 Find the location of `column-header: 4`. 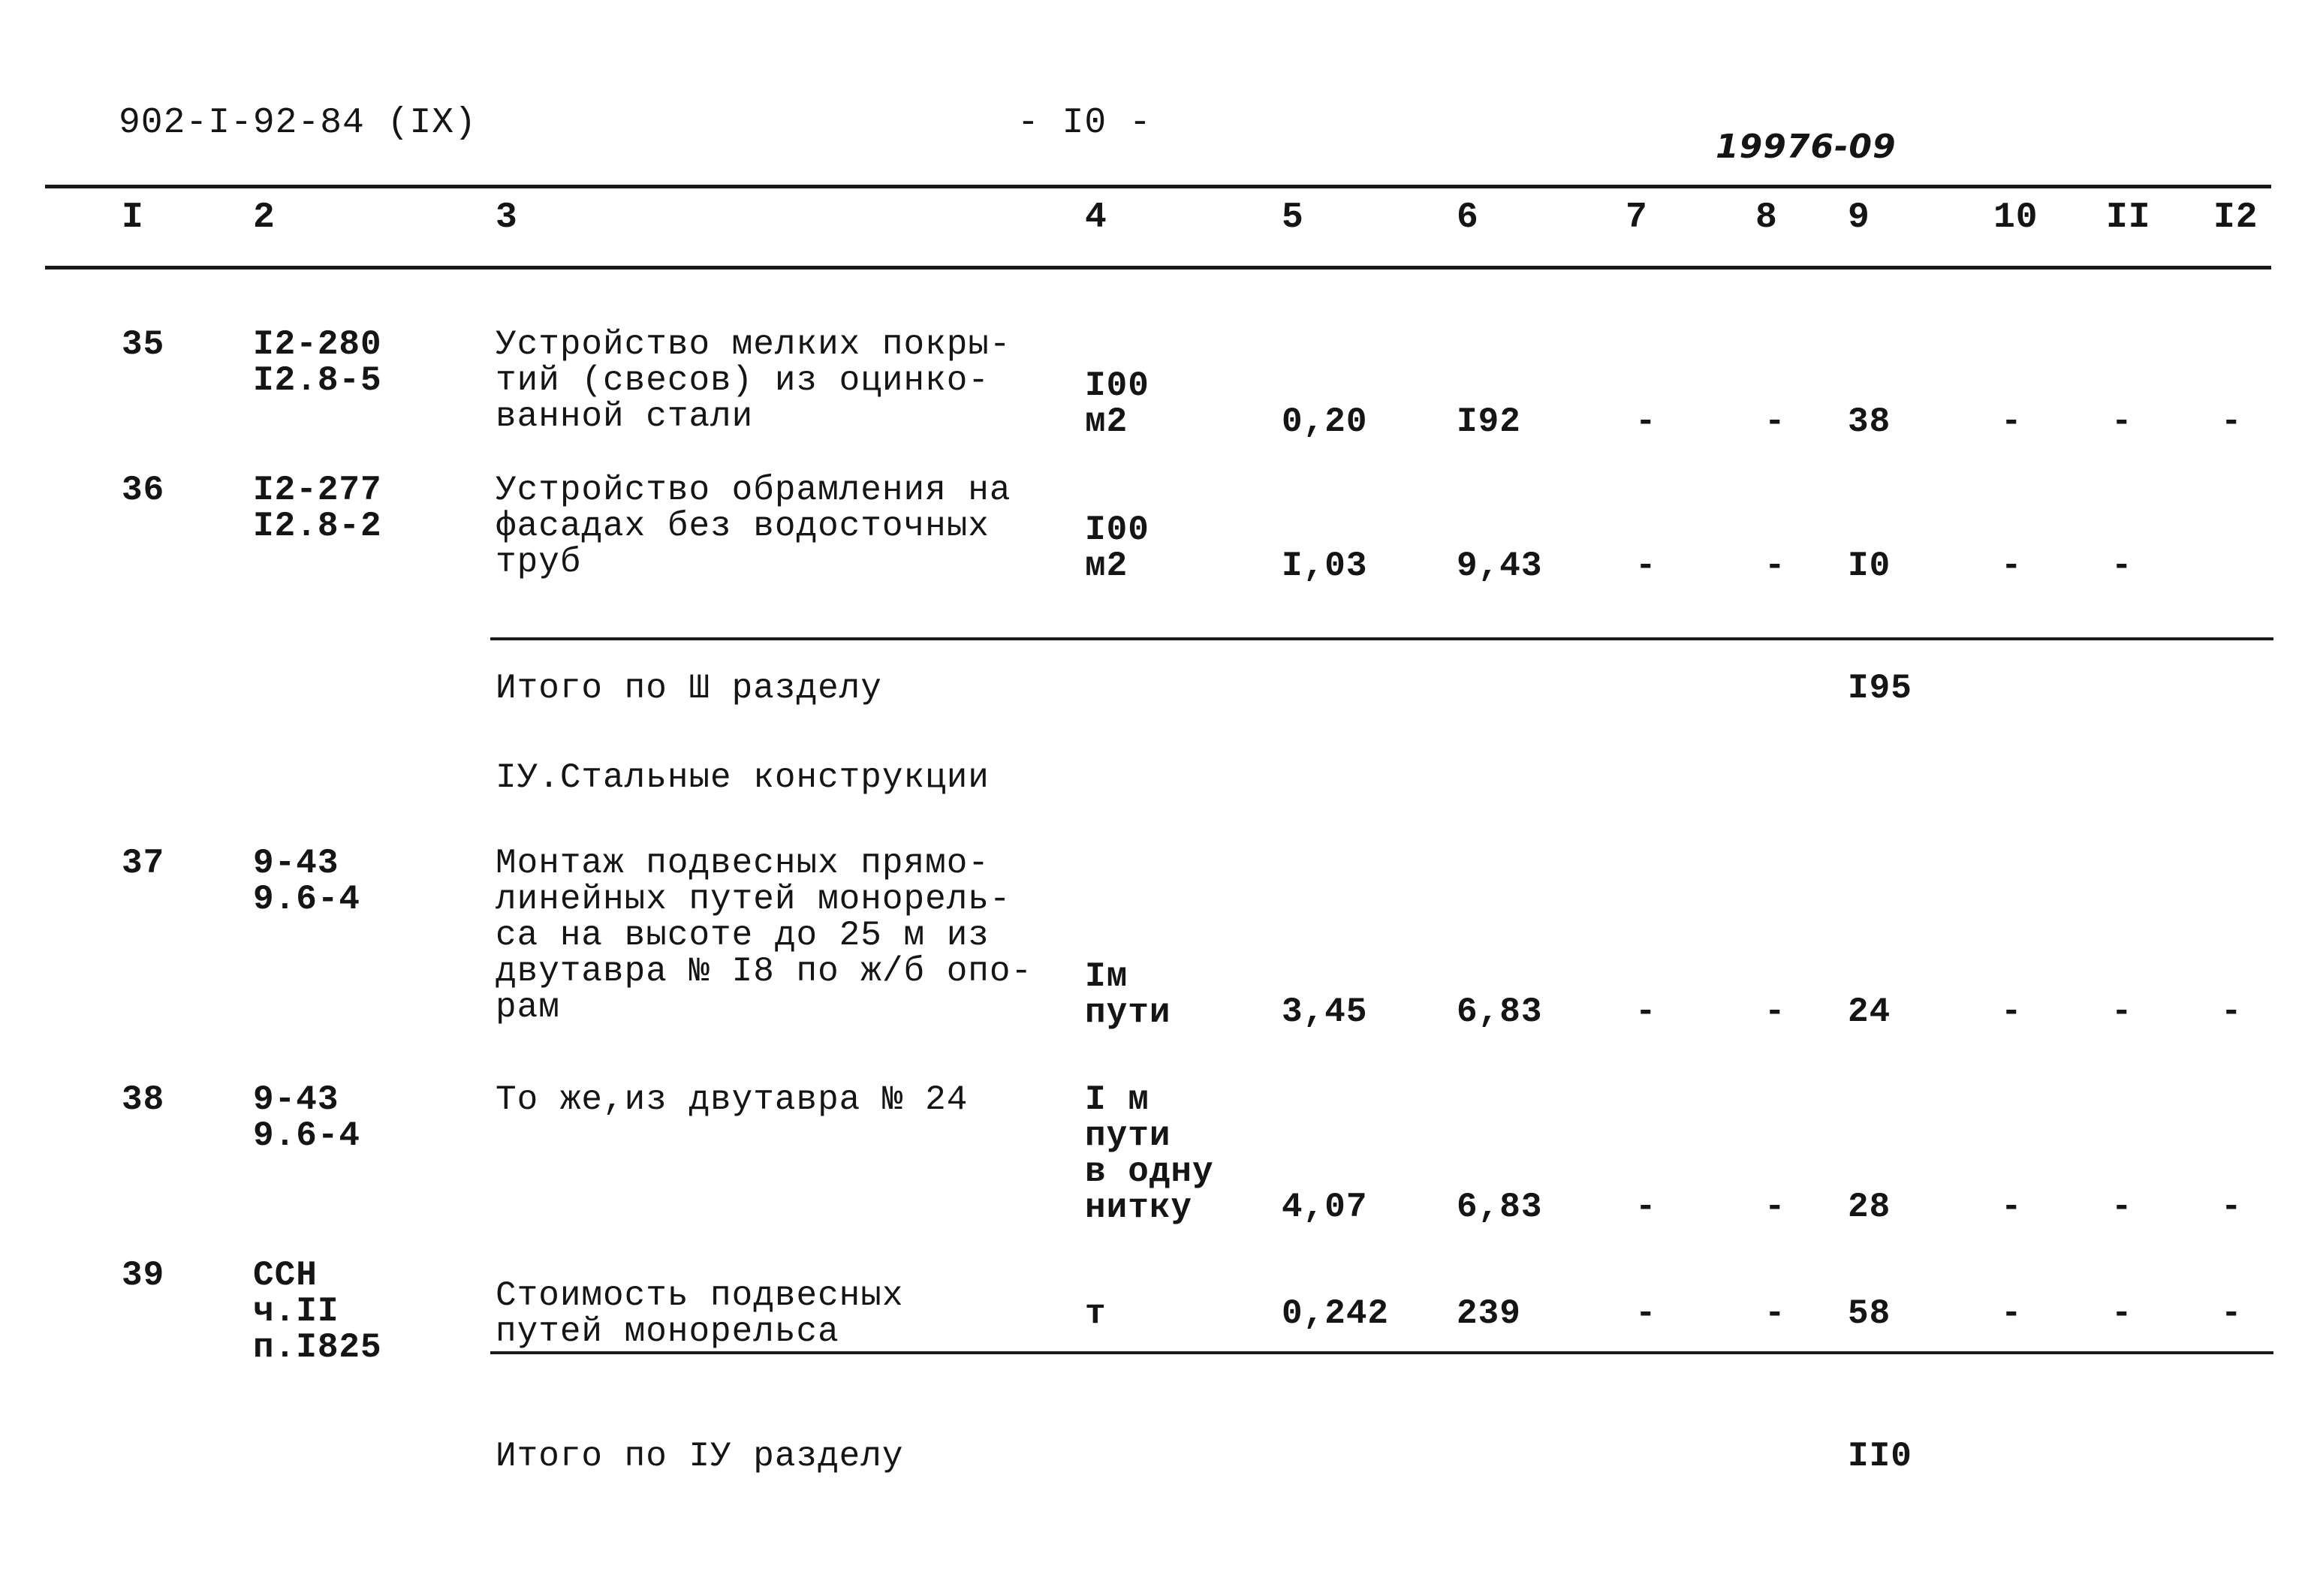

column-header: 4 is located at coordinates (1096, 217).